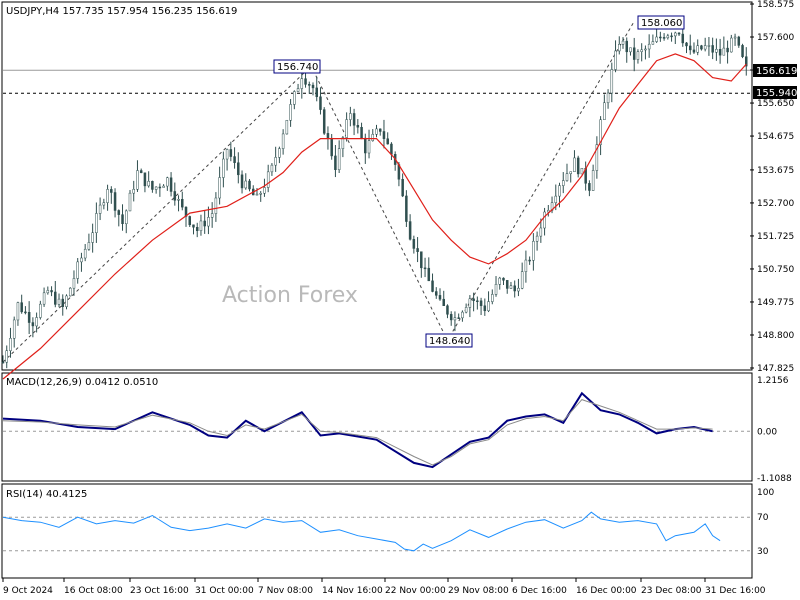 The height and width of the screenshot is (600, 800). I want to click on price-tick-label: 151.725, so click(775, 237).